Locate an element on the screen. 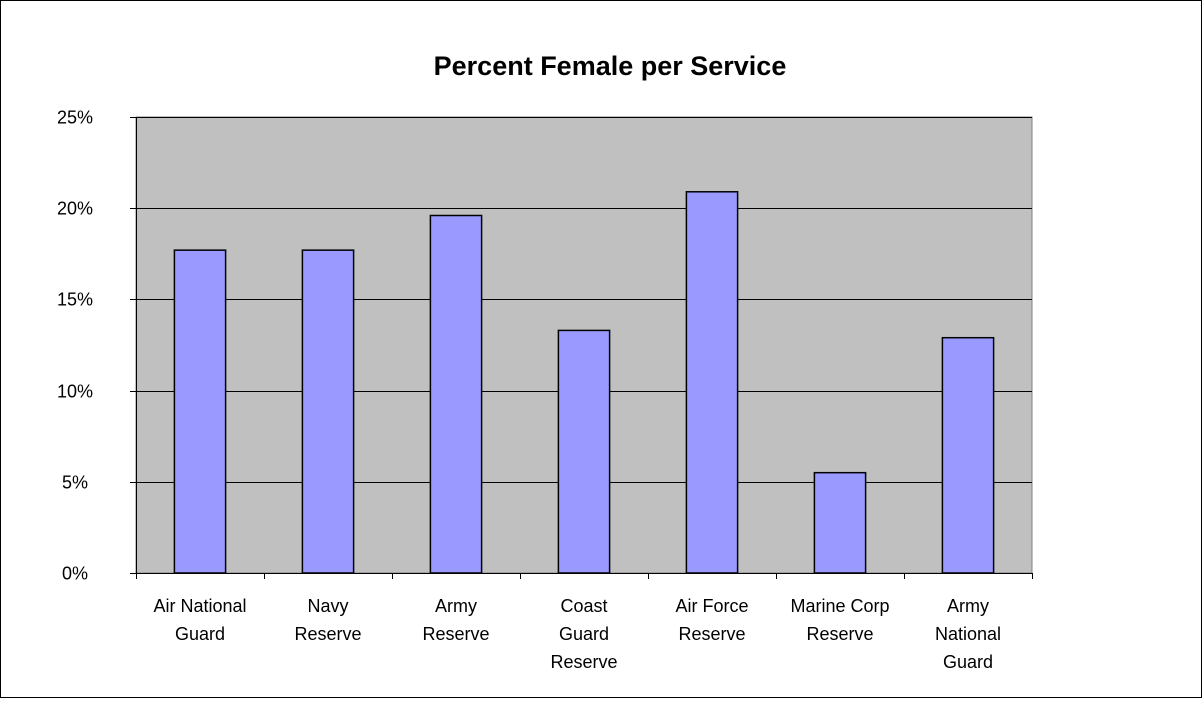  chart-title: Percent Female per Service is located at coordinates (610, 66).